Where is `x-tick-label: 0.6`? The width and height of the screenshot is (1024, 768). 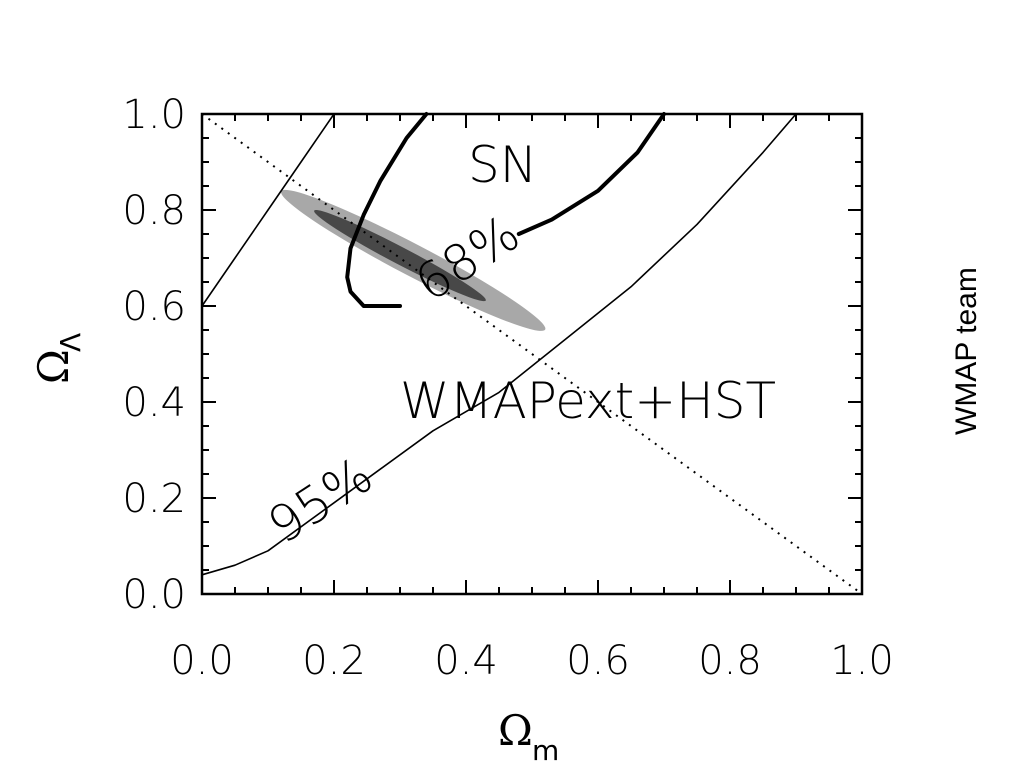
x-tick-label: 0.6 is located at coordinates (598, 661).